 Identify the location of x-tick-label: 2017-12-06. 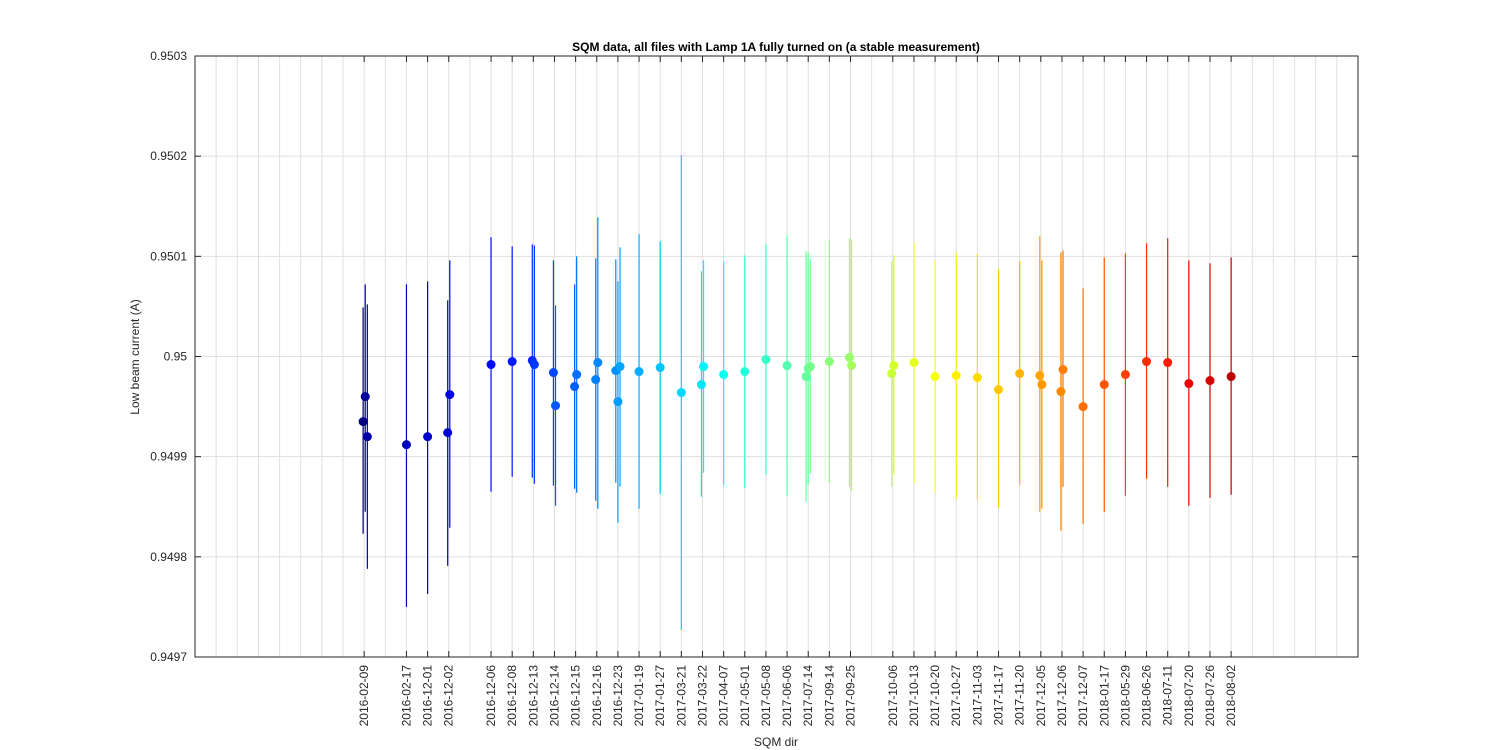
(1062, 696).